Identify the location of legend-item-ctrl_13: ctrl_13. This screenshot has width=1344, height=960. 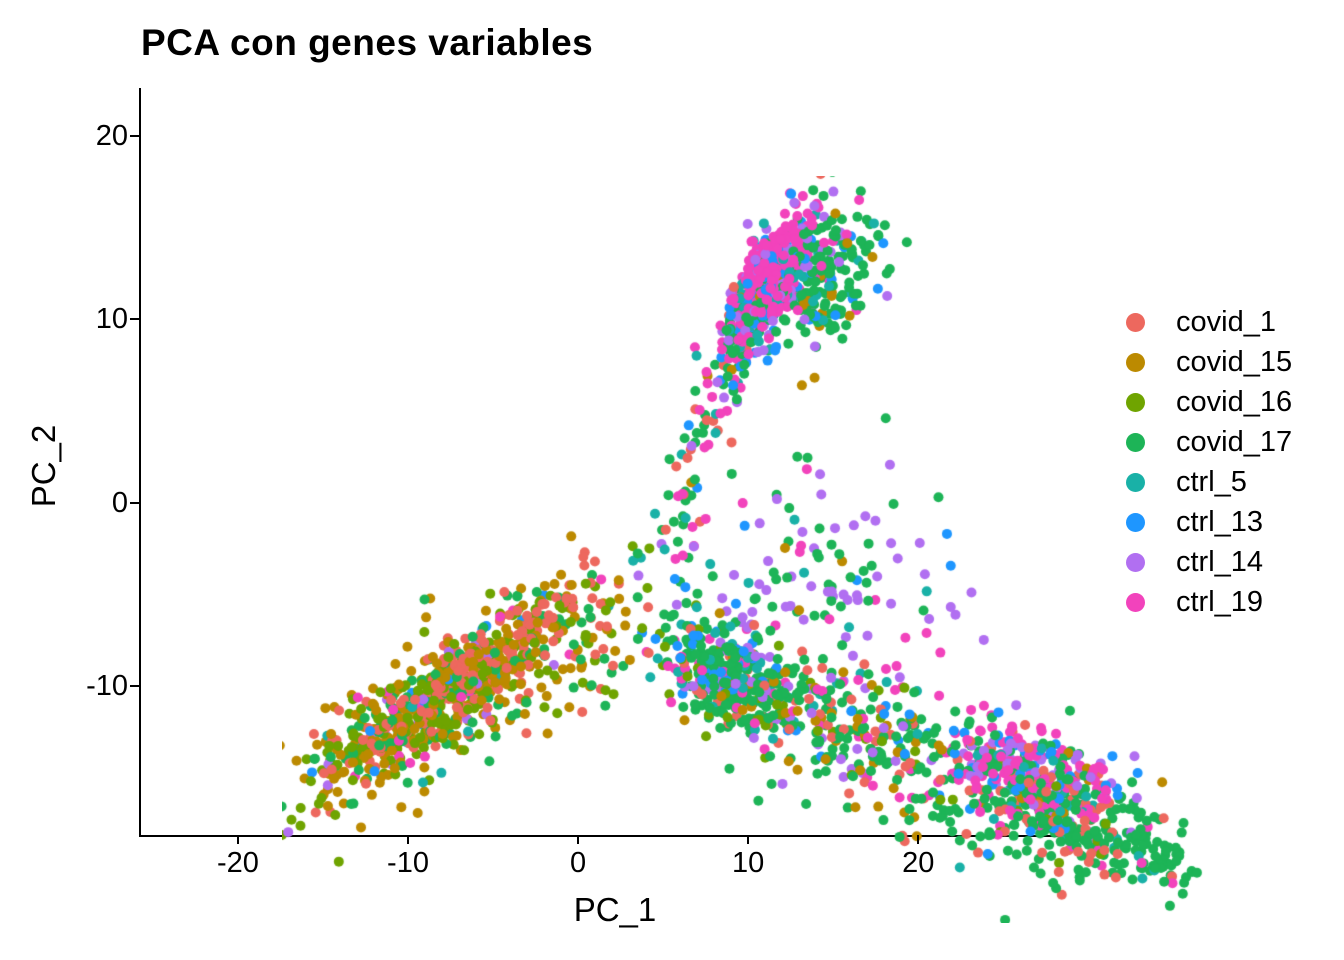
(1209, 522).